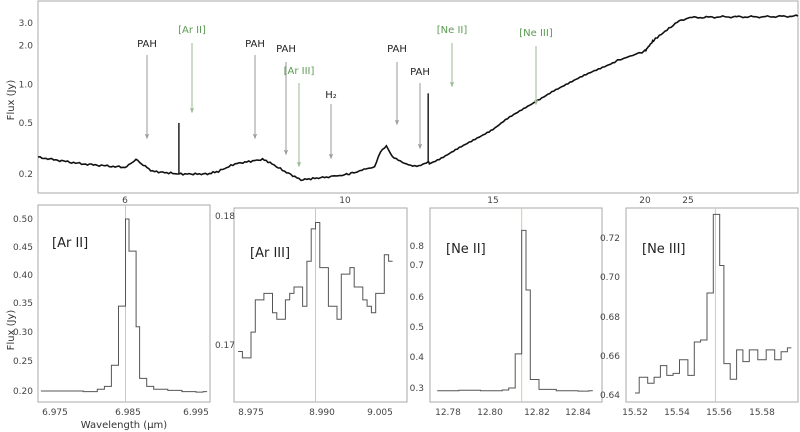 Image resolution: width=800 pixels, height=432 pixels. Describe the element at coordinates (23, 362) in the screenshot. I see `panel-ytick-label: 0.25` at that location.